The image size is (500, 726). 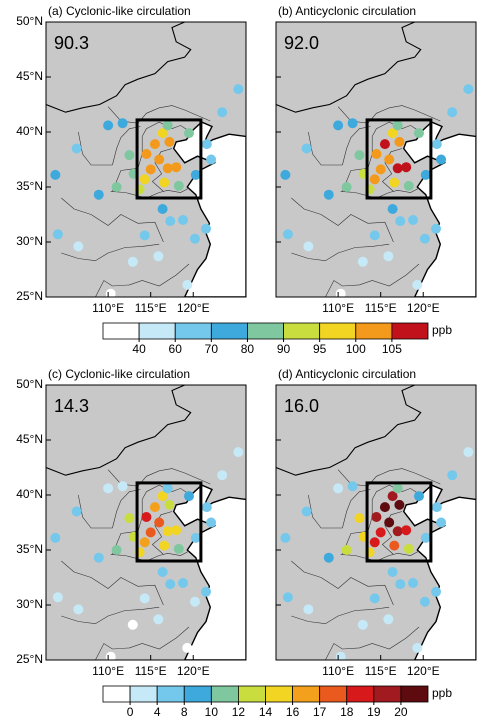 I want to click on national-border, so click(x=119, y=67).